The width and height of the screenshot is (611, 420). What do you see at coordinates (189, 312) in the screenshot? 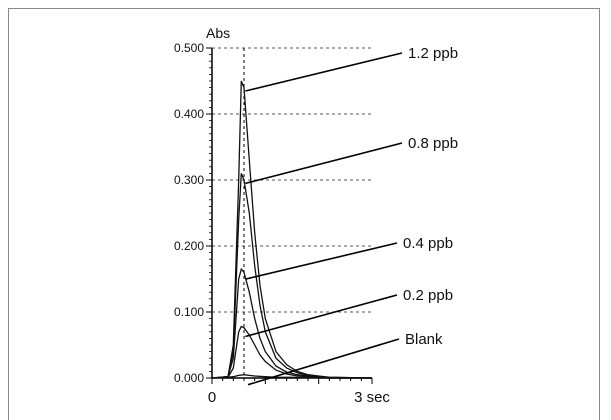
I see `y-tick-label: 0.100` at bounding box center [189, 312].